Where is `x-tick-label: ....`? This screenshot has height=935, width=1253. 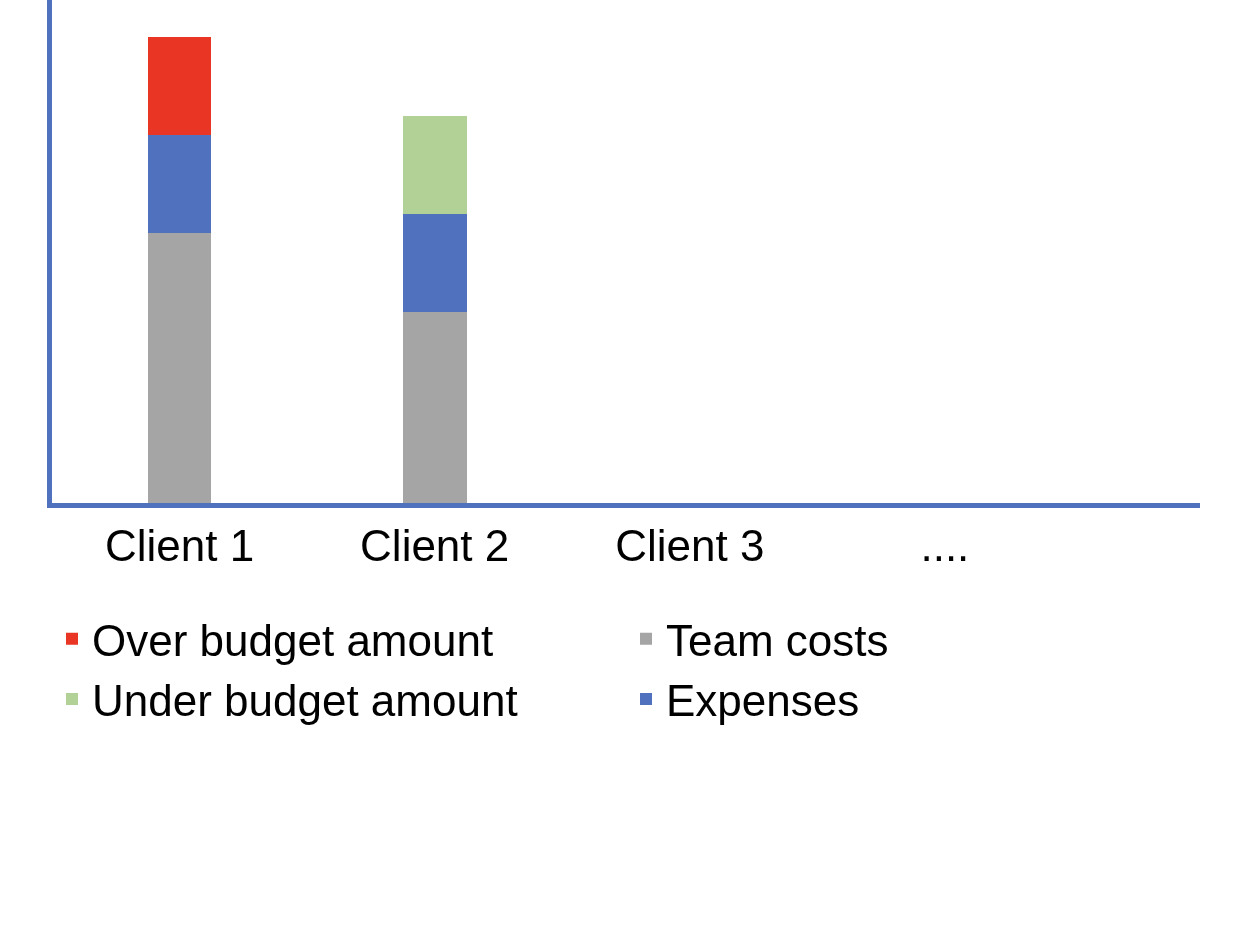
x-tick-label: .... is located at coordinates (945, 545).